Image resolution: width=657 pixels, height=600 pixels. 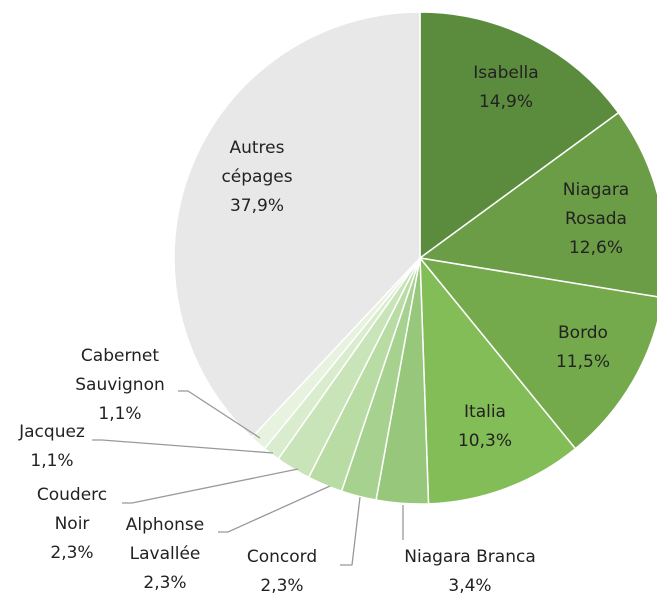 What do you see at coordinates (120, 370) in the screenshot?
I see `slice-label: Cabernet Sauvignon` at bounding box center [120, 370].